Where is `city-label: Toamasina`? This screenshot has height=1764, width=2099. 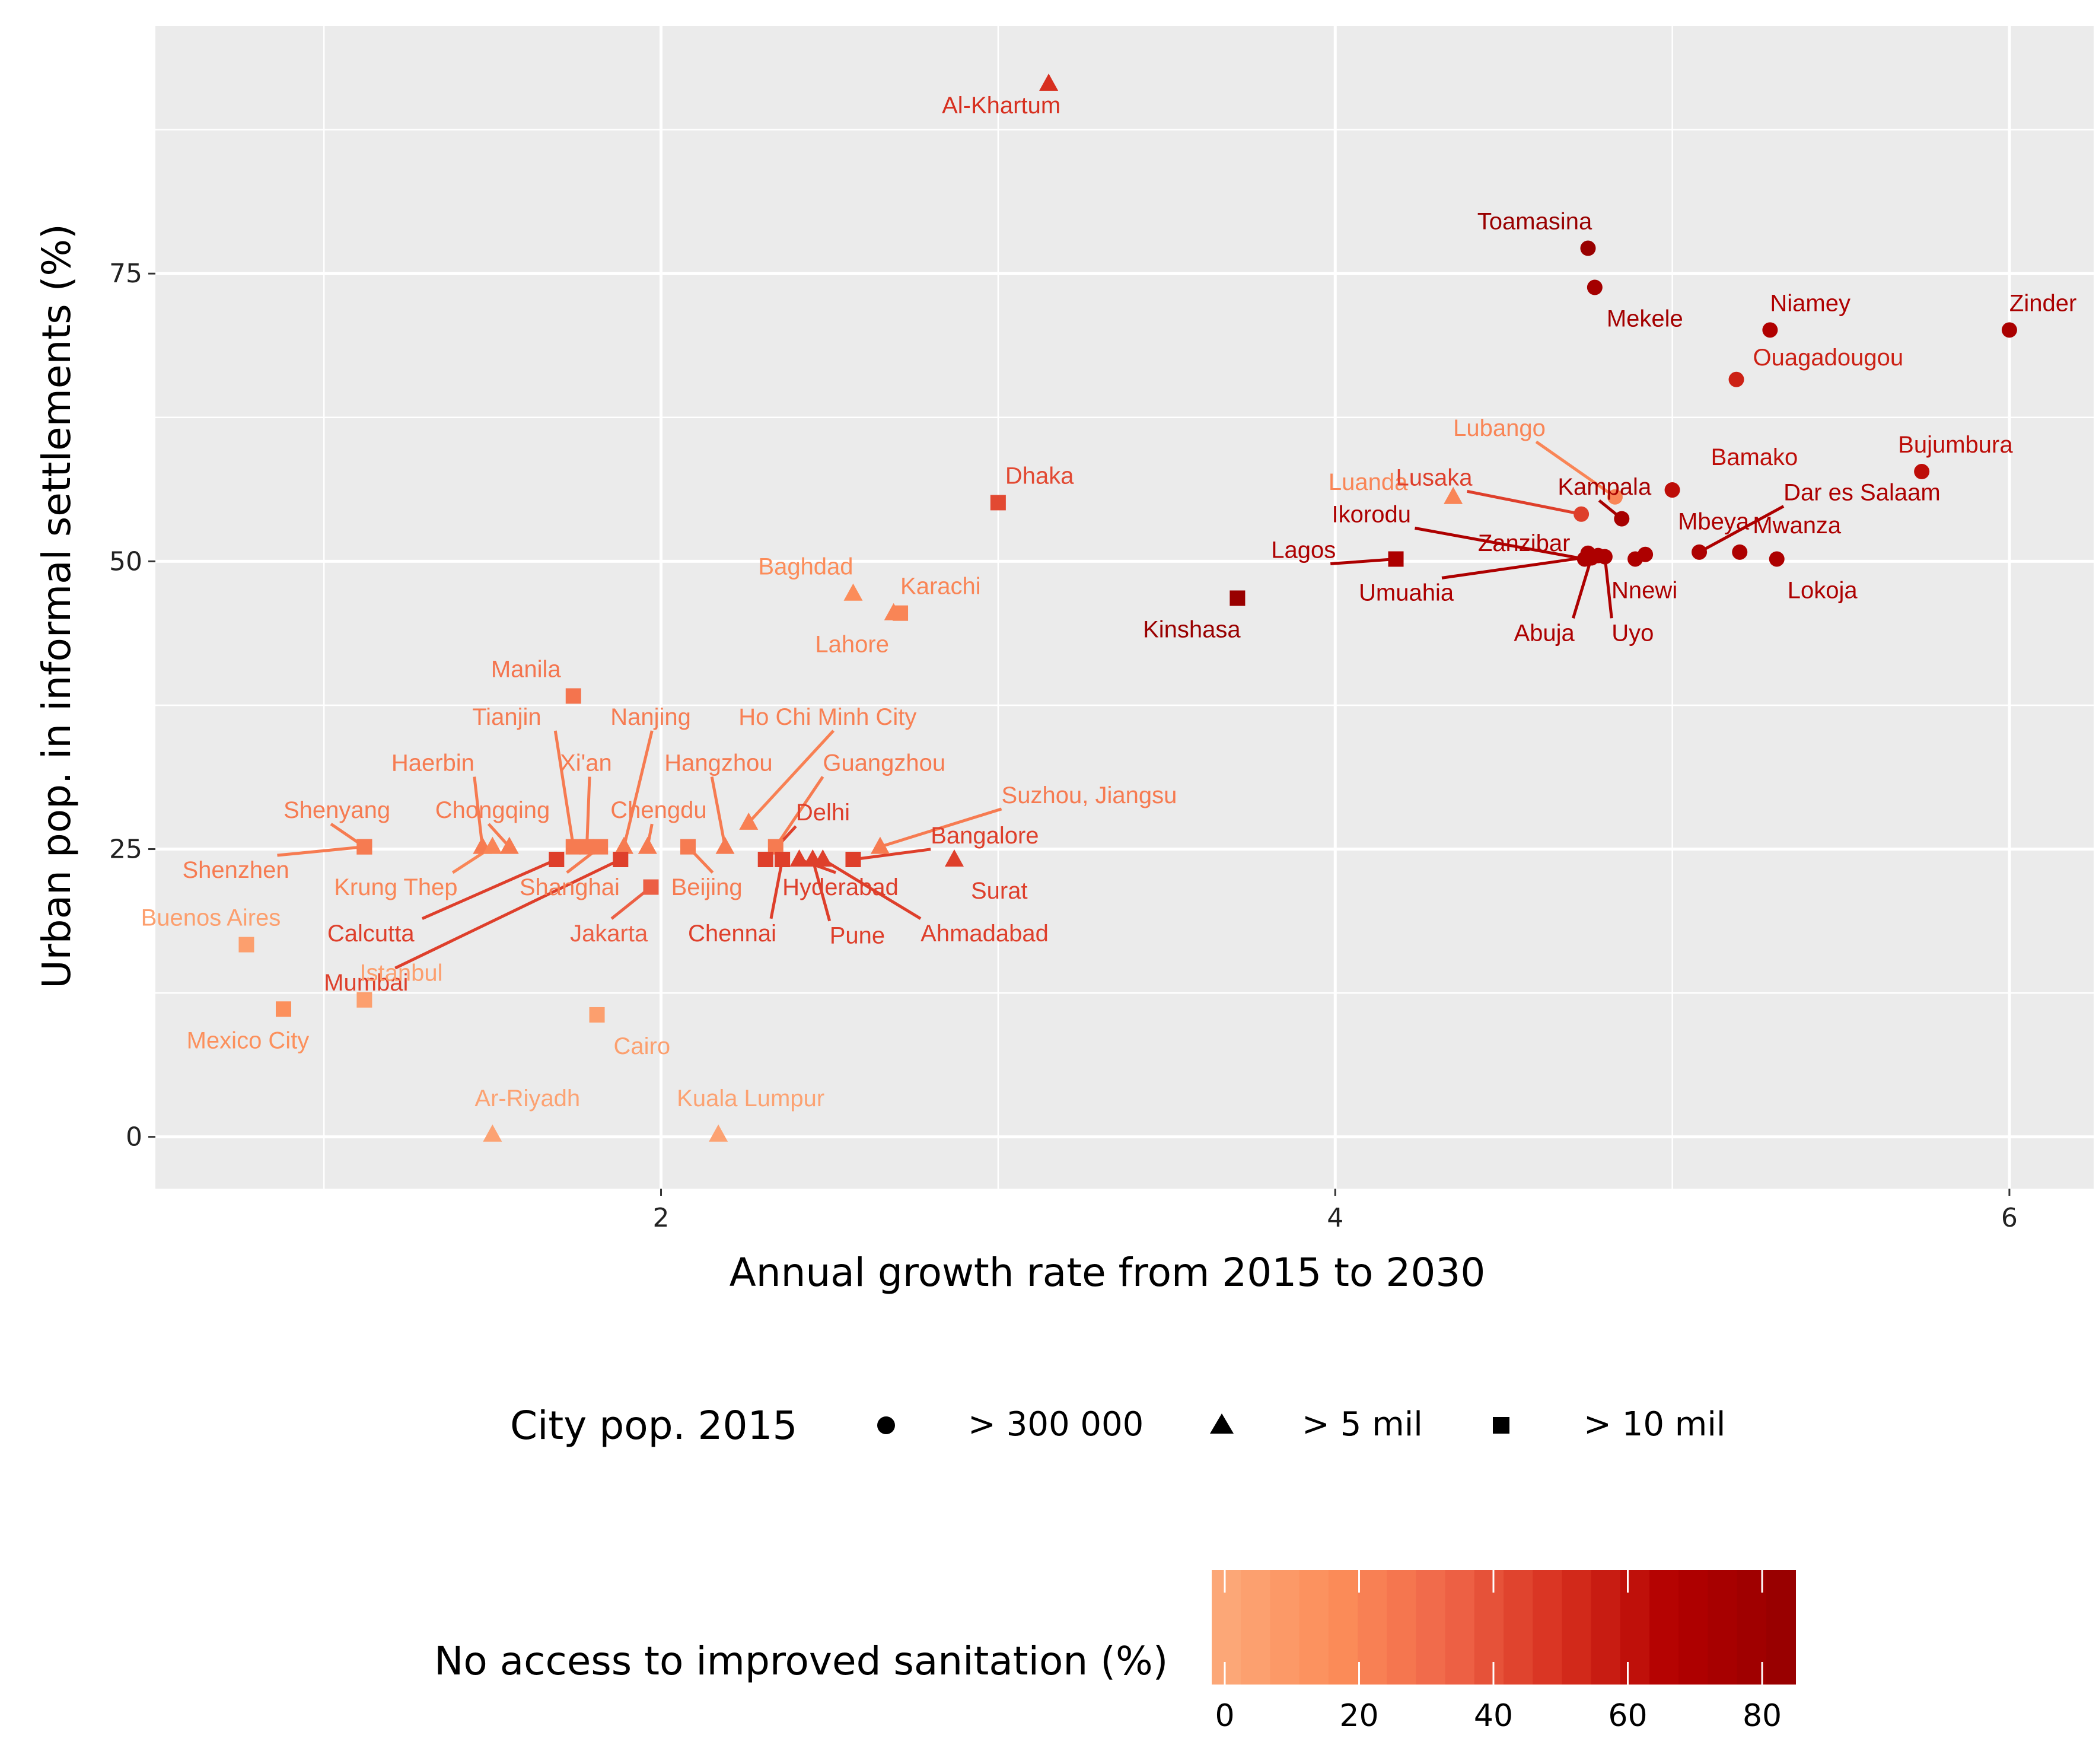
city-label: Toamasina is located at coordinates (1534, 222).